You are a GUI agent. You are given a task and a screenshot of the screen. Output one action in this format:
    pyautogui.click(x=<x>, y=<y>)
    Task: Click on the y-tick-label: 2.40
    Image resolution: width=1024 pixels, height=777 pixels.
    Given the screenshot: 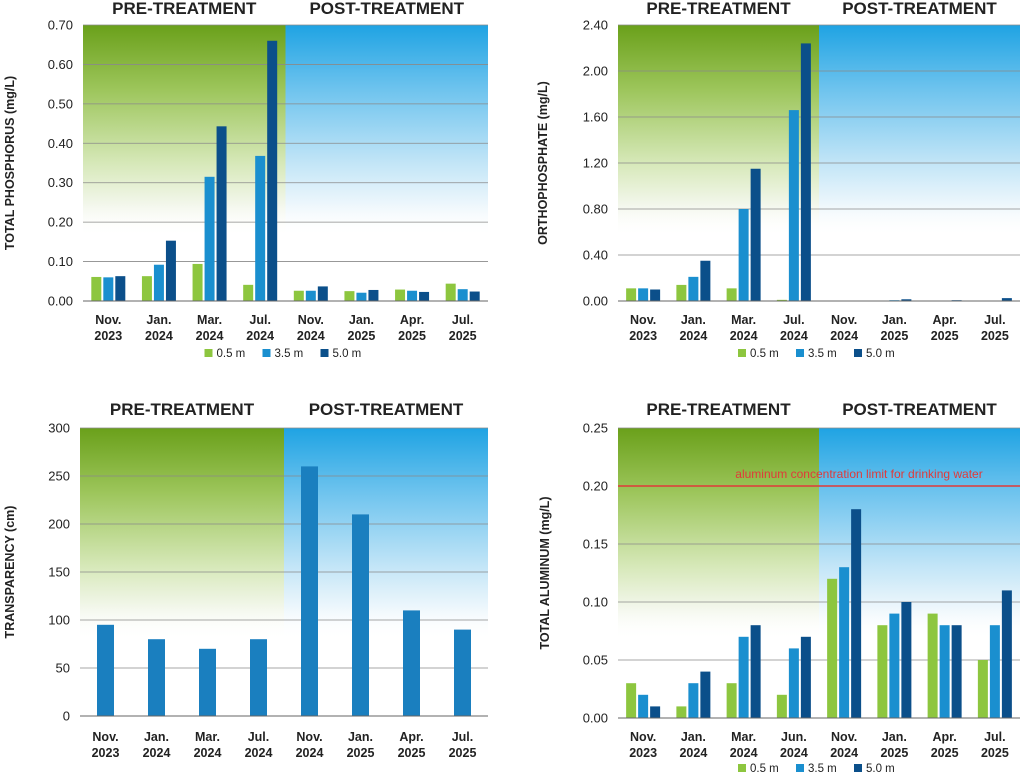 What is the action you would take?
    pyautogui.click(x=595, y=25)
    